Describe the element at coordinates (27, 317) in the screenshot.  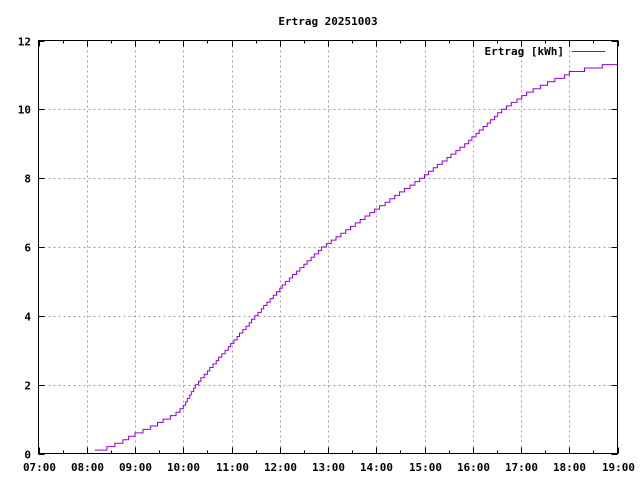
I see `y-tick-label: 4` at that location.